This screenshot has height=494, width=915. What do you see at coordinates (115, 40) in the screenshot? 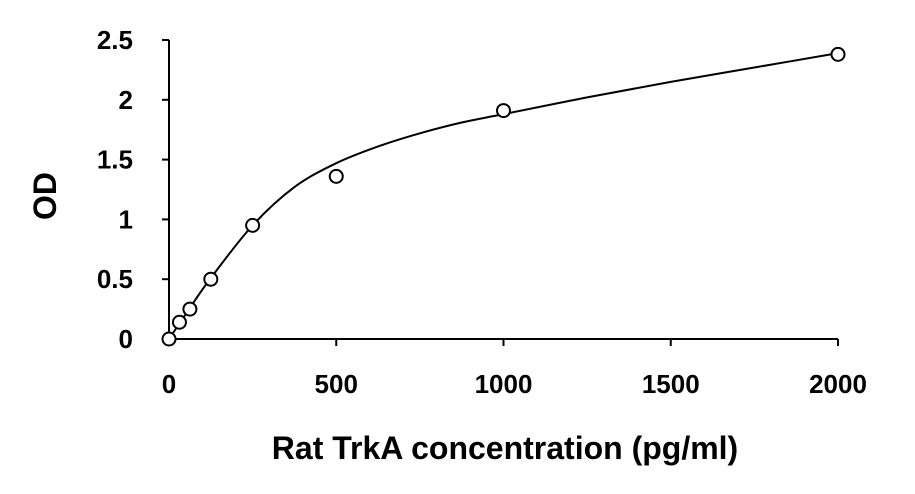
I see `y-tick-label: 2.5` at bounding box center [115, 40].